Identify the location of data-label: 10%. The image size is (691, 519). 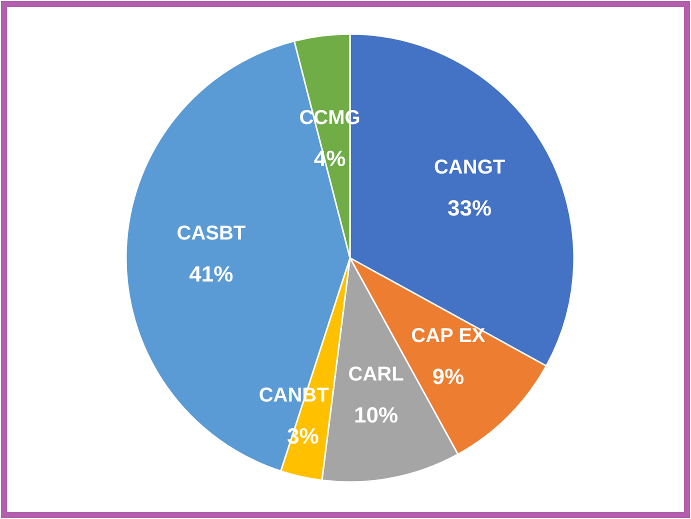
(376, 415).